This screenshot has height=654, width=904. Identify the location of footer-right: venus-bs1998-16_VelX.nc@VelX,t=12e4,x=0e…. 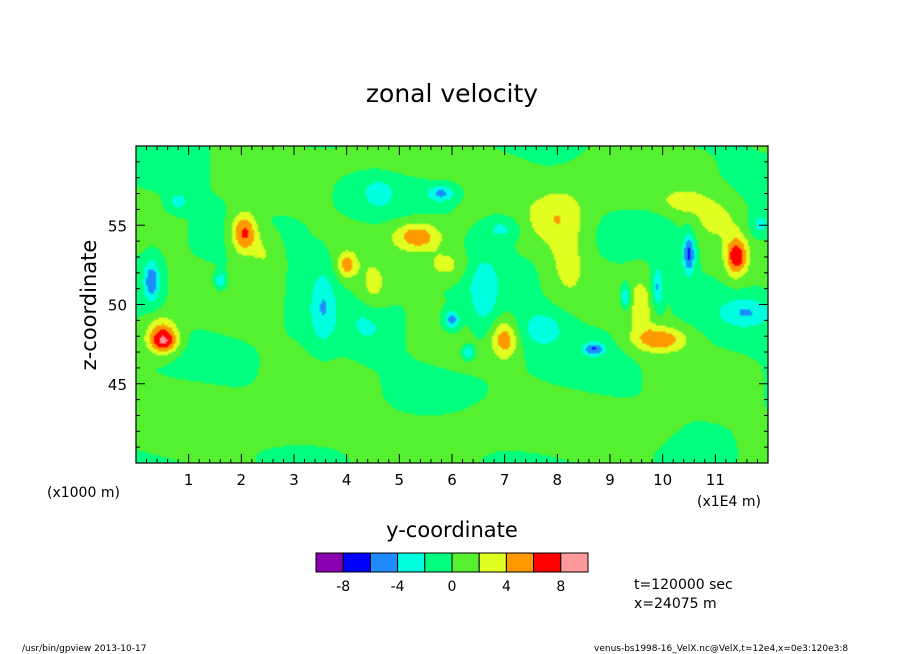
(721, 649).